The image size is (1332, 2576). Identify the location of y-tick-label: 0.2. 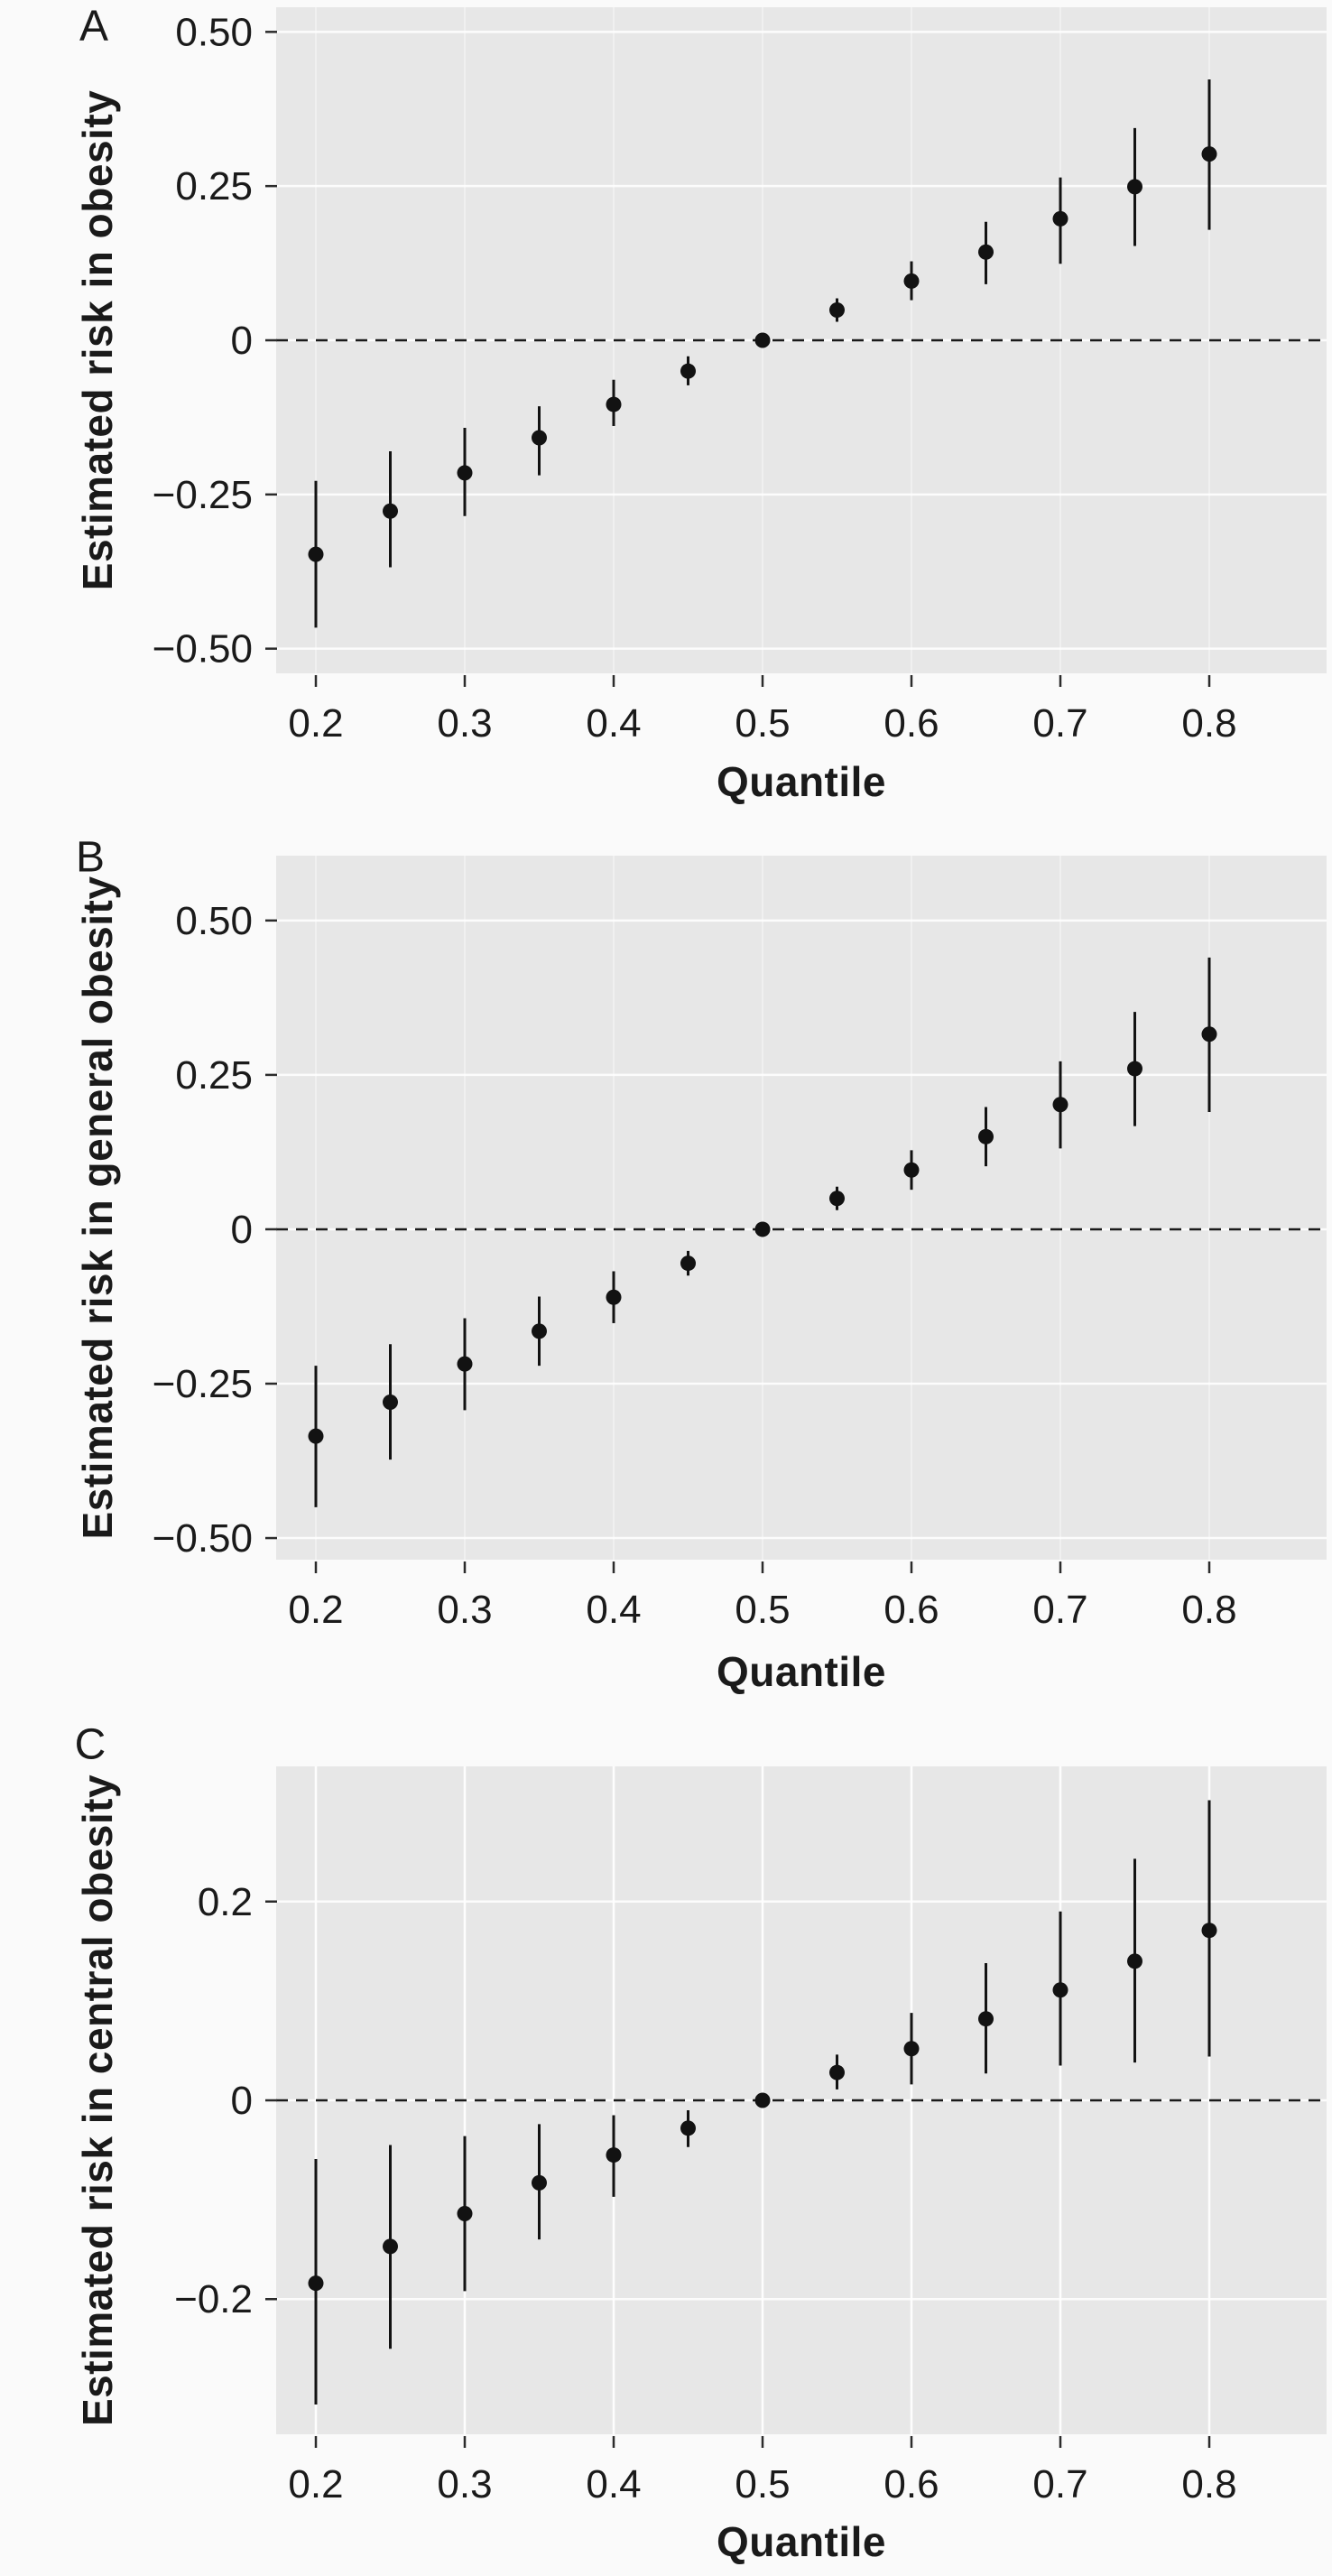
(225, 1902).